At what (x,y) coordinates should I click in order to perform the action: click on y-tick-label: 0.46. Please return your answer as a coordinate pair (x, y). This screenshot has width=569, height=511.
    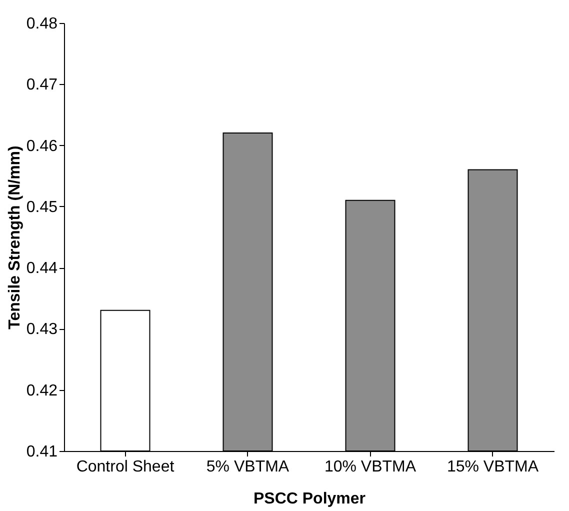
    Looking at the image, I should click on (42, 146).